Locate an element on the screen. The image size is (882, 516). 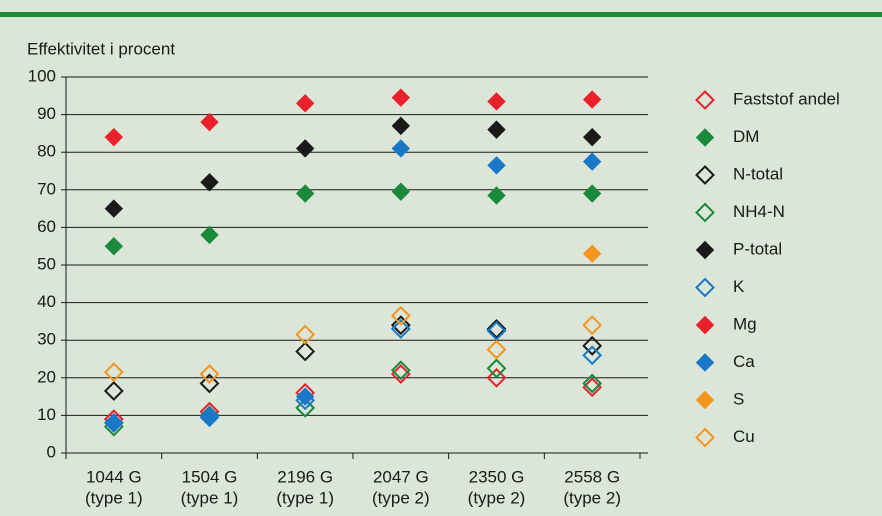
y-tick-label: 90 is located at coordinates (46, 113).